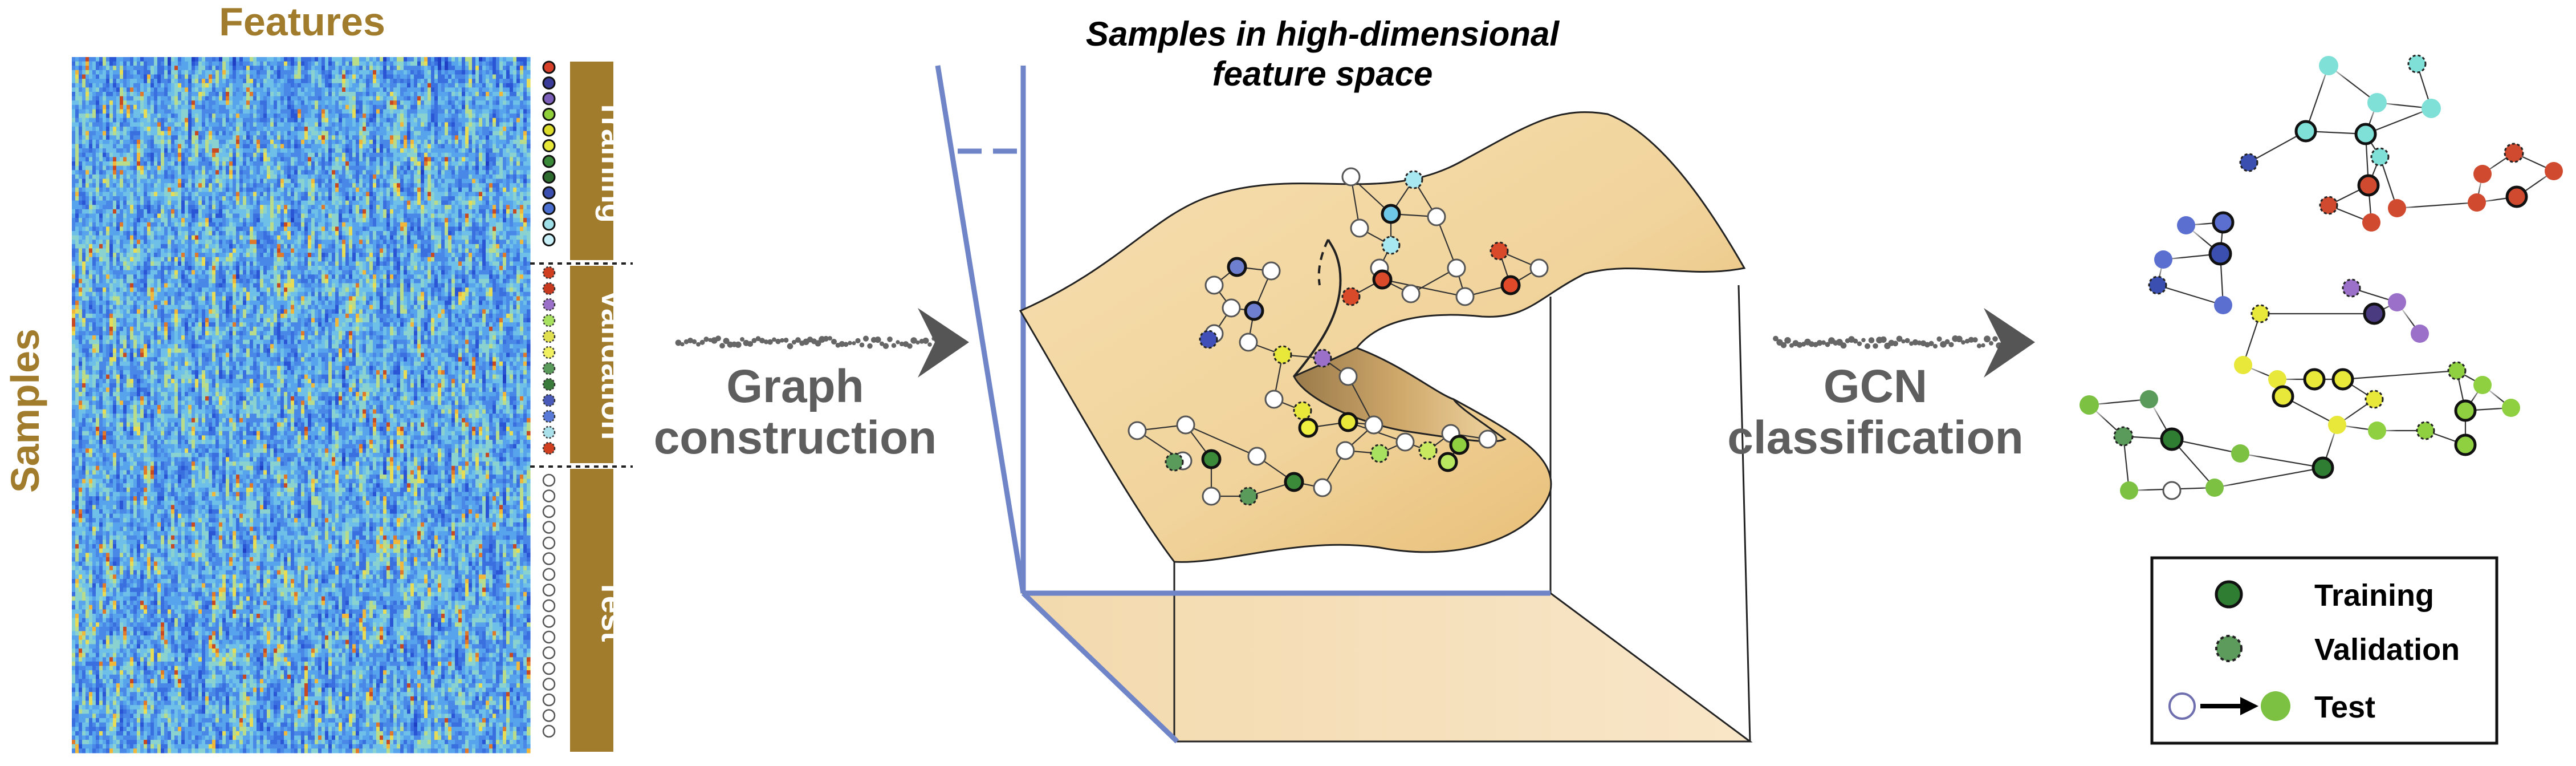 The height and width of the screenshot is (766, 2576). Describe the element at coordinates (549, 399) in the screenshot. I see `sample-node-column` at that location.